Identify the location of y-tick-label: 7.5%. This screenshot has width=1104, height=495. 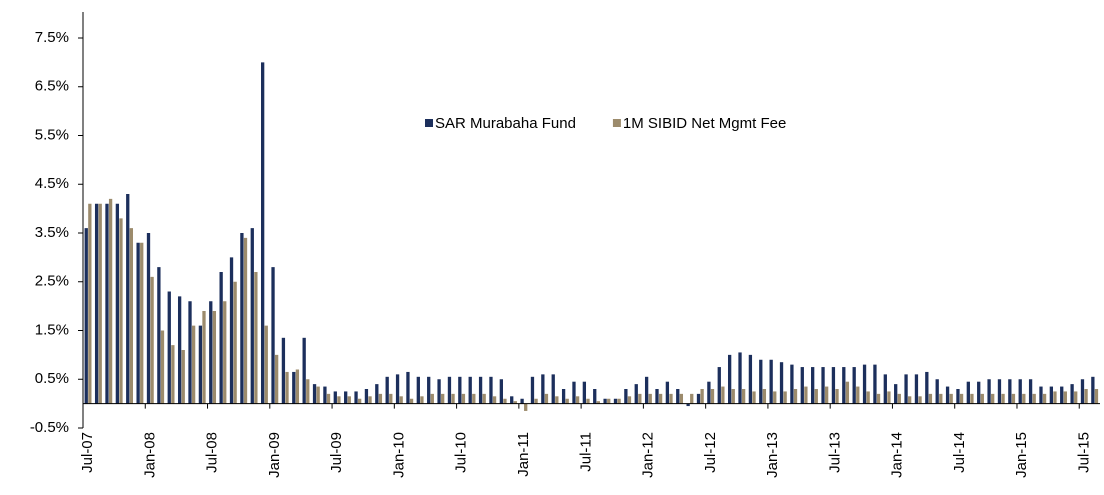
(52, 37).